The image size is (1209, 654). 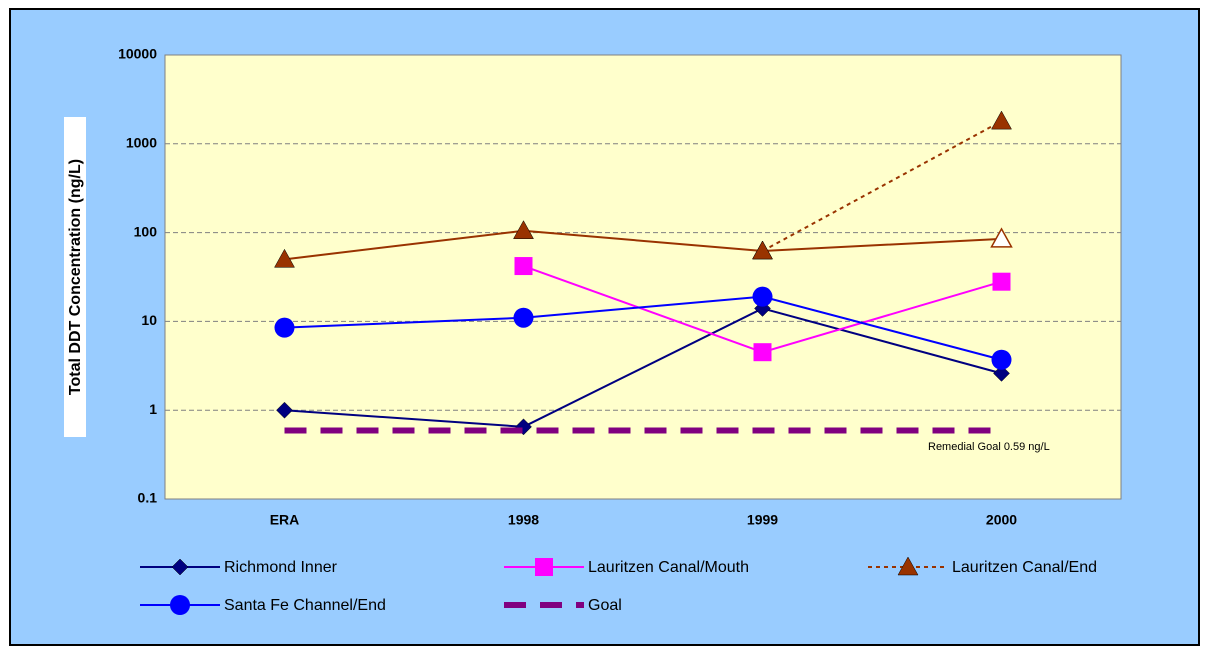 What do you see at coordinates (605, 605) in the screenshot?
I see `legend-label: Goal` at bounding box center [605, 605].